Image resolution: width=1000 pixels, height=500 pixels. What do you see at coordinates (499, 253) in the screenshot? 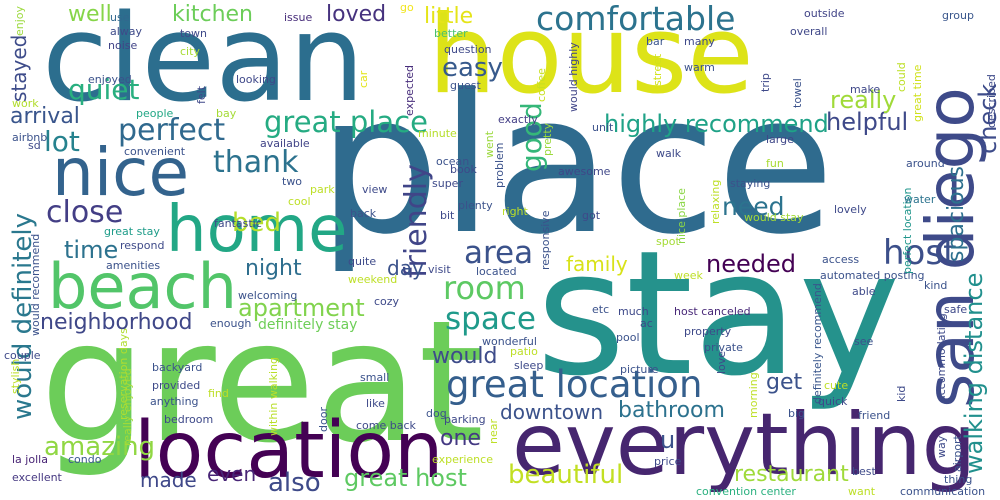
I see `word-area: area` at bounding box center [499, 253].